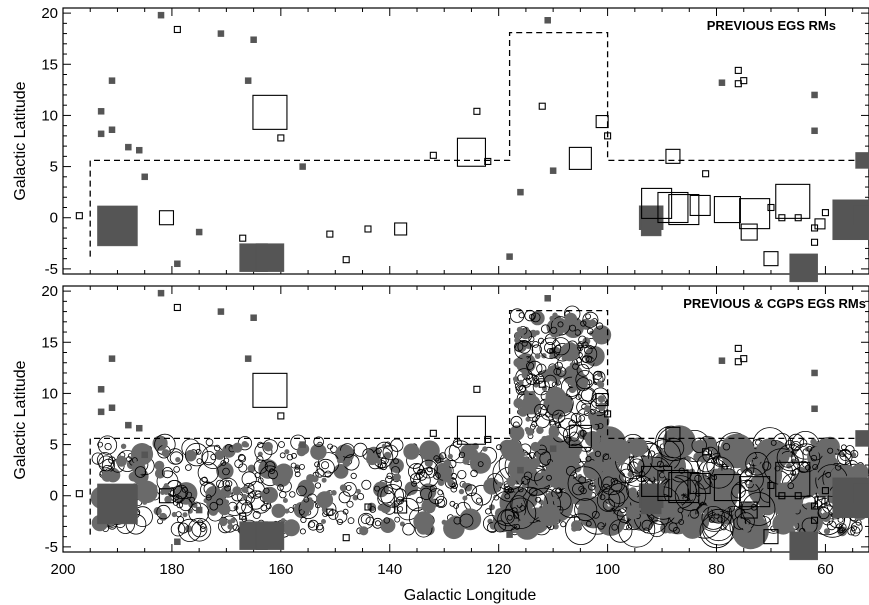  What do you see at coordinates (49, 291) in the screenshot?
I see `y-tick-label: 20` at bounding box center [49, 291].